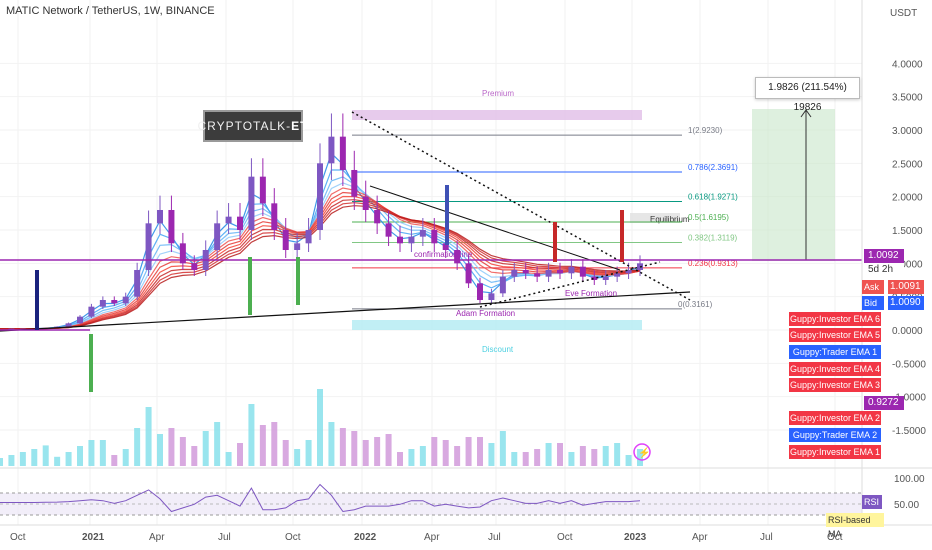  Describe the element at coordinates (909, 479) in the screenshot. I see `rsi-tick-100: 100.00` at that location.